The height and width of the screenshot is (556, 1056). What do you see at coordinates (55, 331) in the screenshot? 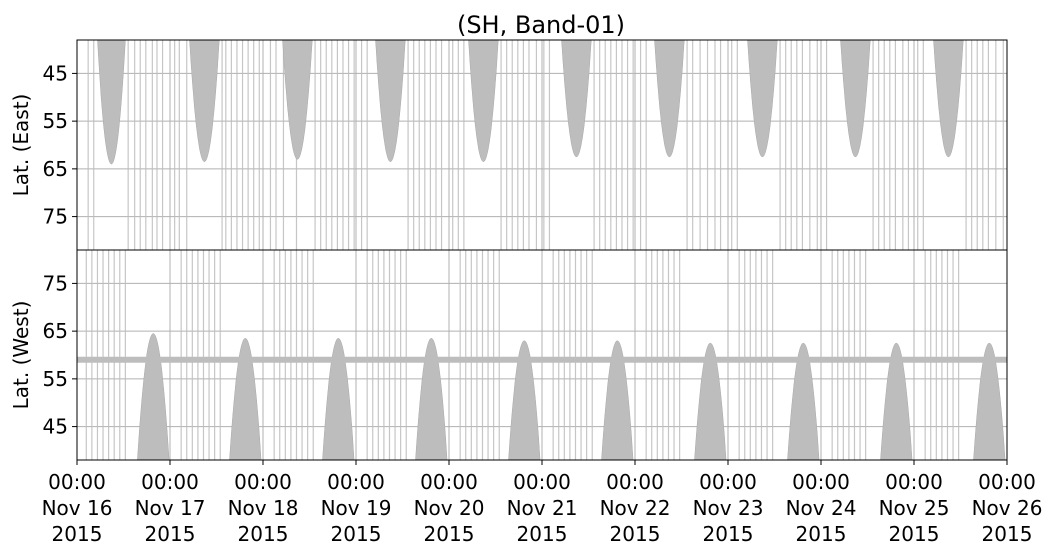
I see `west-ytick-label: 65` at bounding box center [55, 331].